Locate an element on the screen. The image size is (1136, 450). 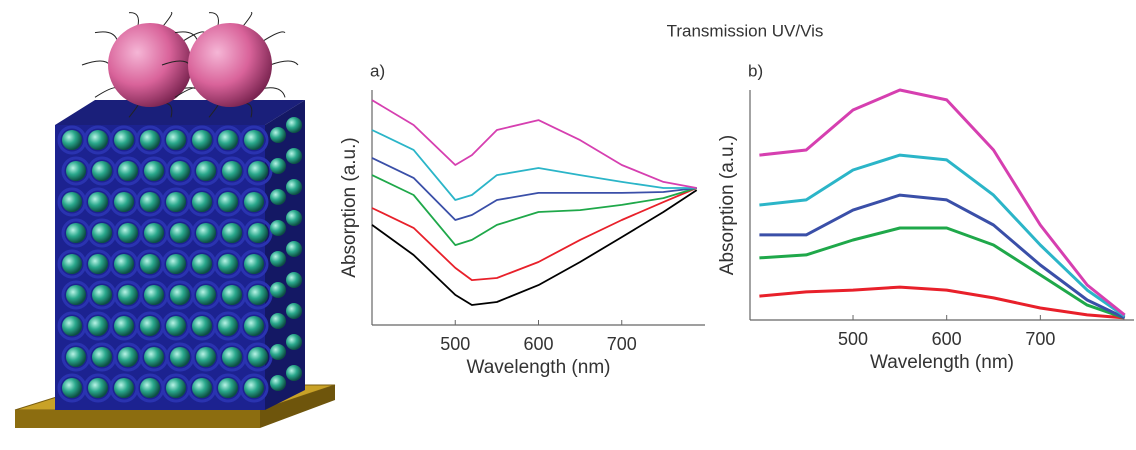
x-tick-label: 500 is located at coordinates (455, 344).